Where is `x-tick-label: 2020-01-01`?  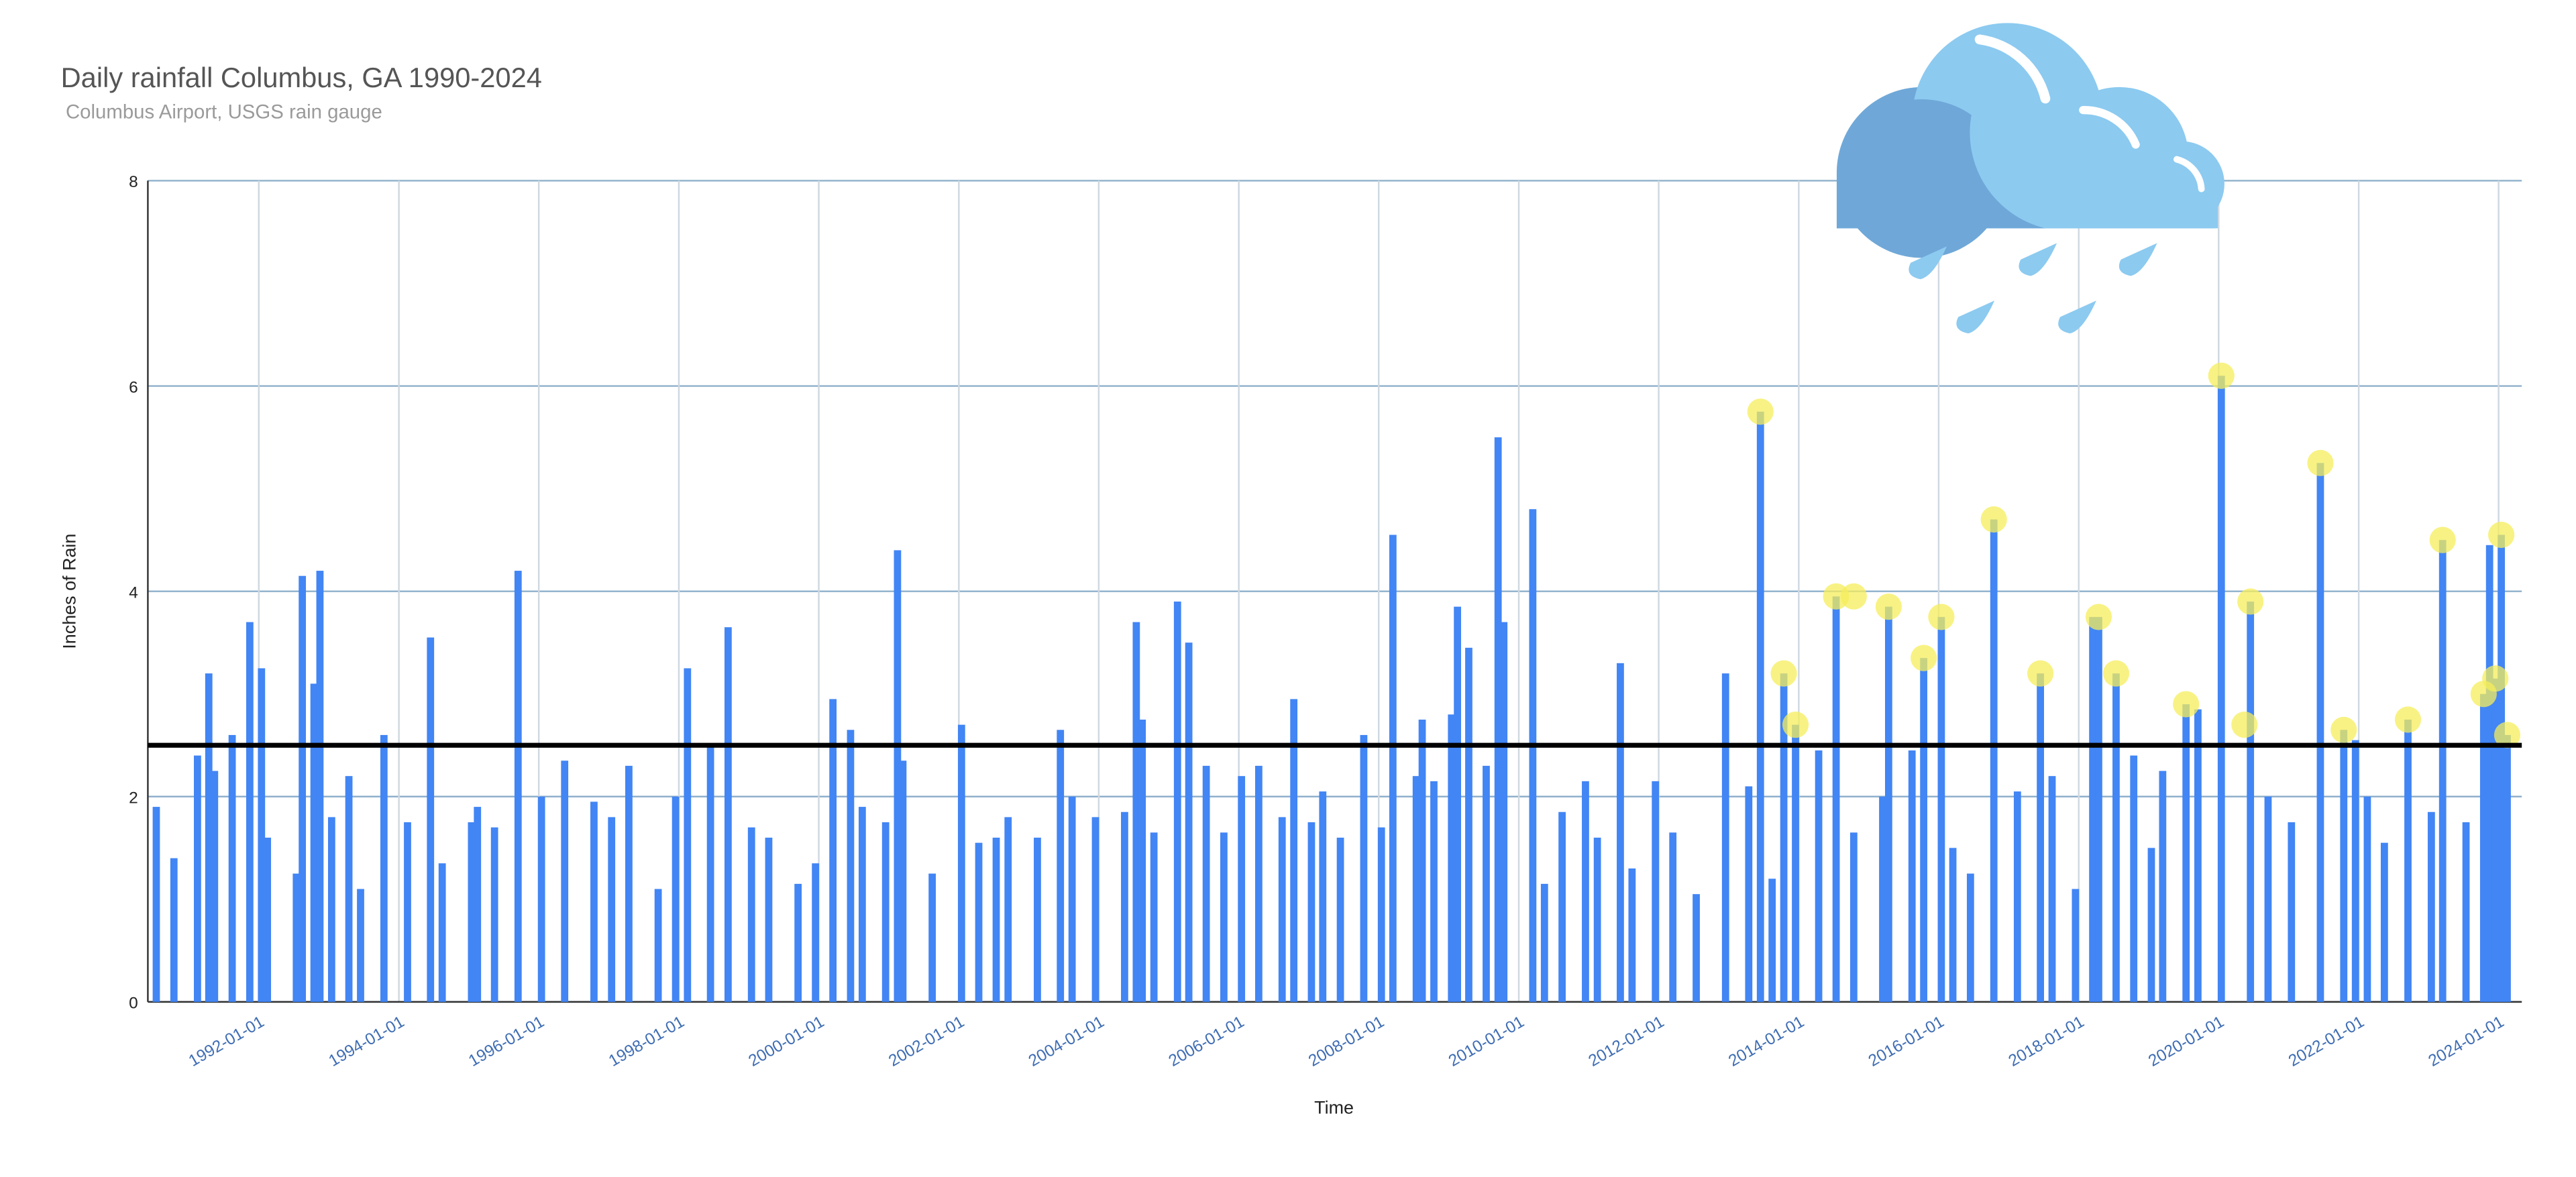 x-tick-label: 2020-01-01 is located at coordinates (2186, 1041).